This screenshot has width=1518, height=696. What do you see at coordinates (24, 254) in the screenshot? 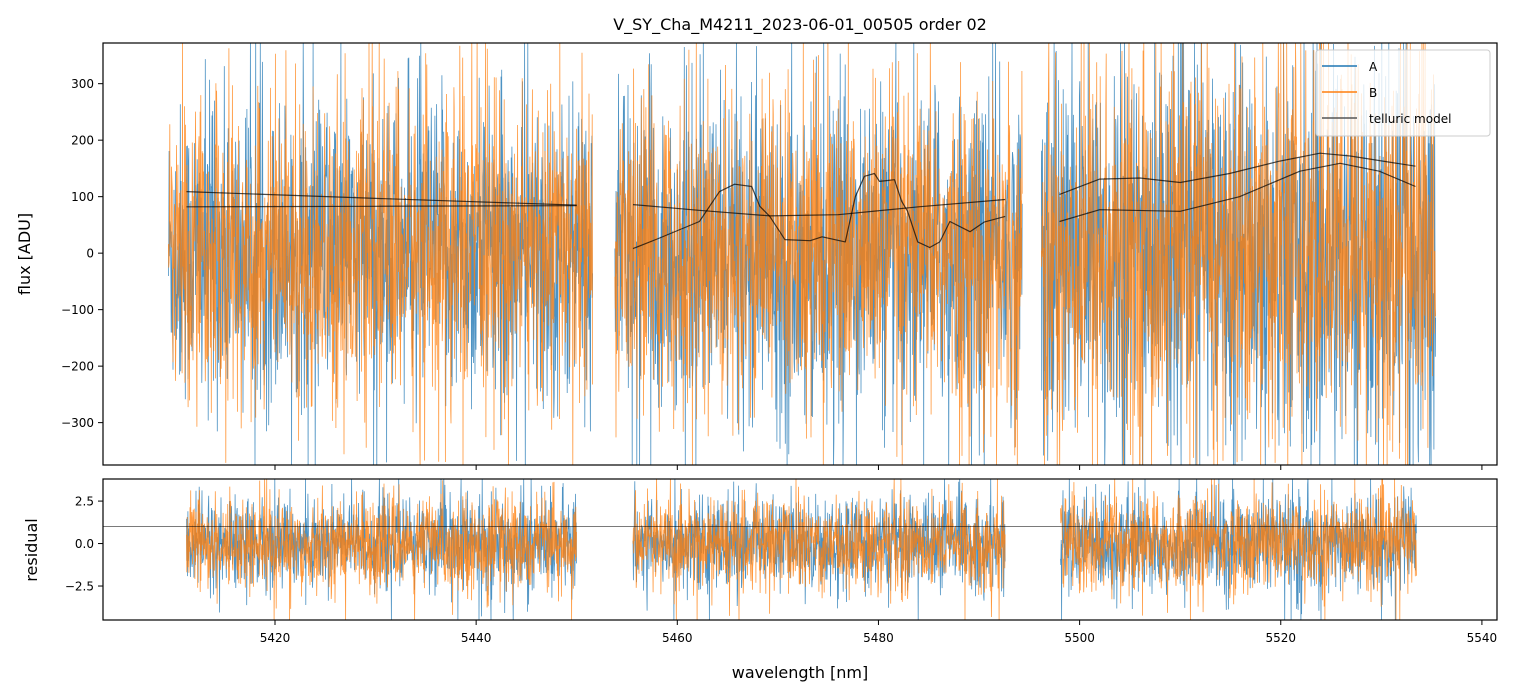
I see `y-axis-label-flux: flux [ADU]` at bounding box center [24, 254].